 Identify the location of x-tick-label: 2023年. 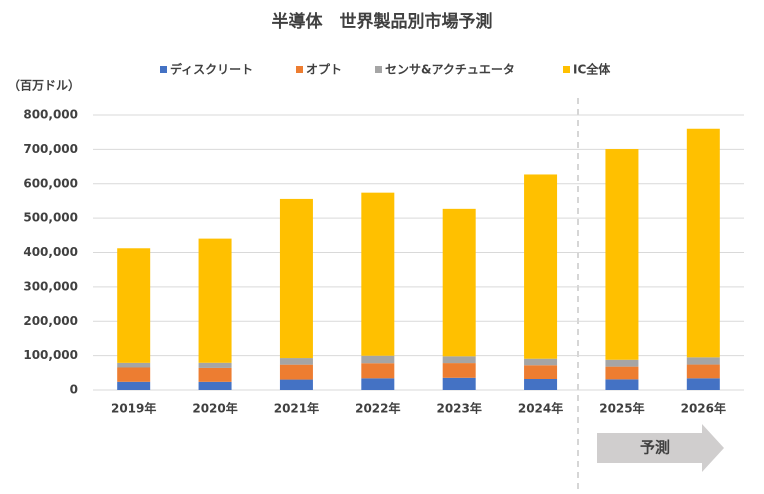
(458, 408).